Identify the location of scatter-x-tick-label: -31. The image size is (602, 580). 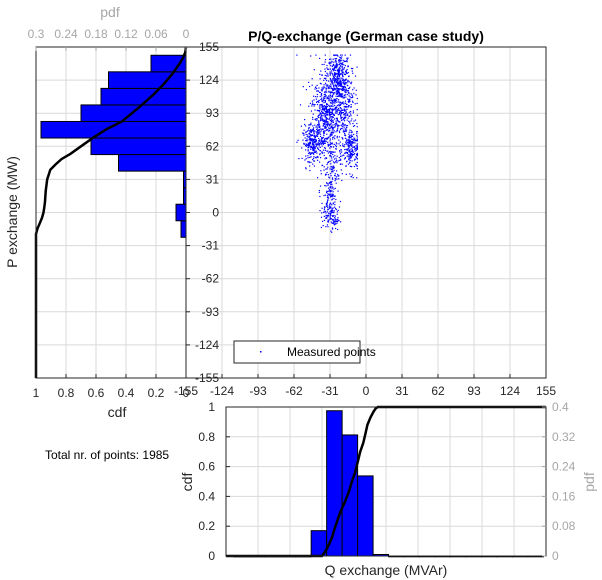
(330, 391).